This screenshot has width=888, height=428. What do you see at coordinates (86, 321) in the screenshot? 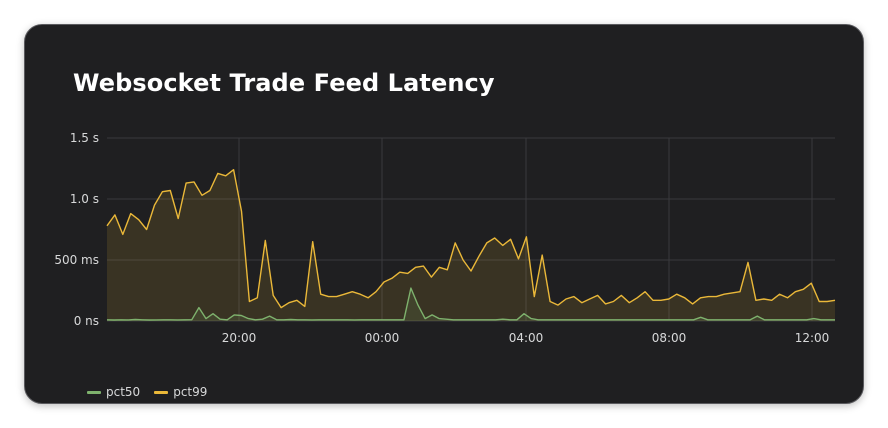
I see `y-tick-label: 0 ns` at bounding box center [86, 321].